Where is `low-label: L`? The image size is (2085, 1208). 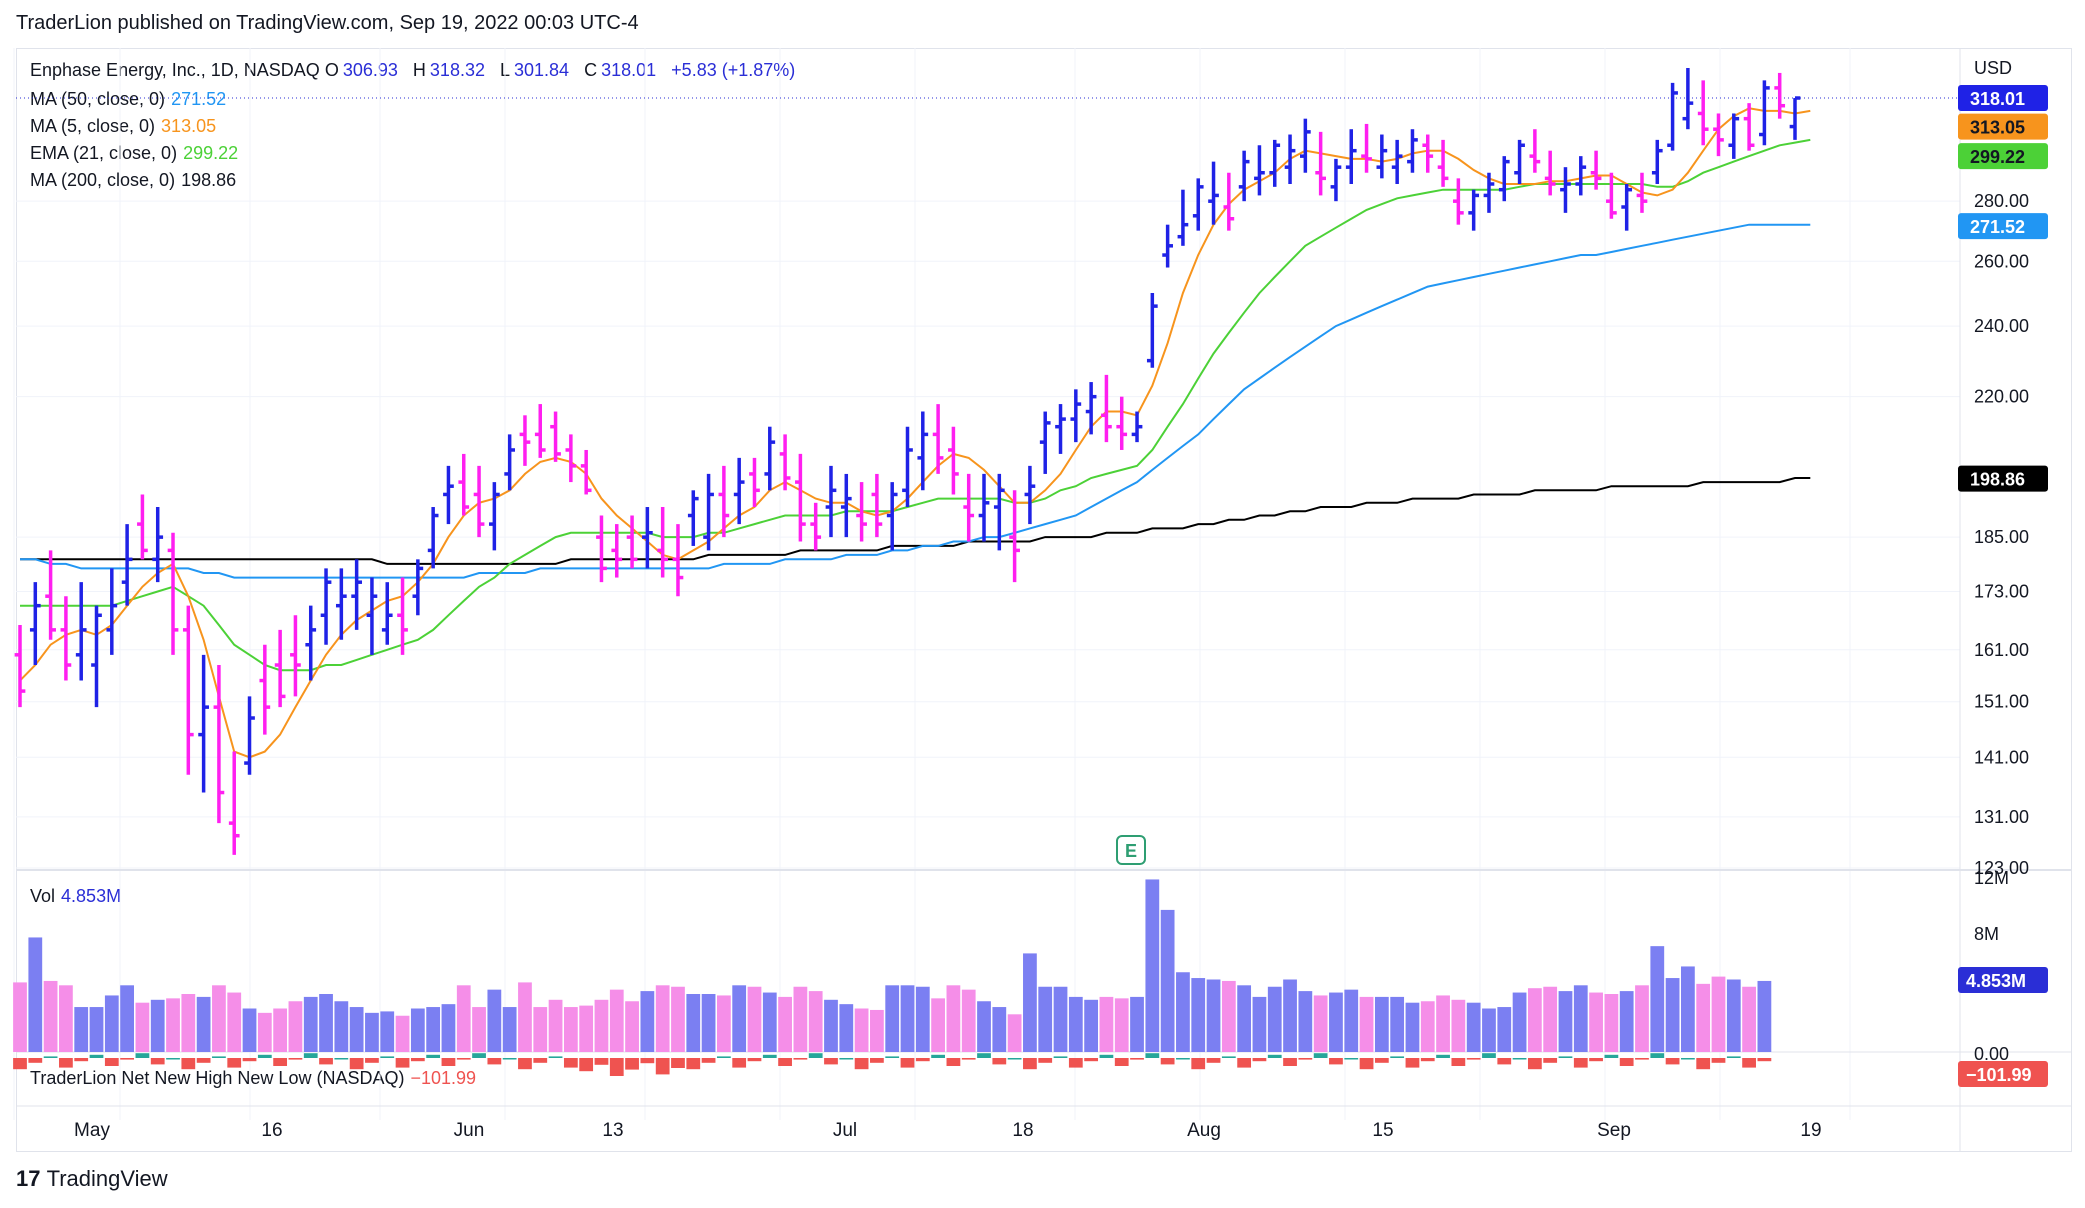 low-label: L is located at coordinates (505, 70).